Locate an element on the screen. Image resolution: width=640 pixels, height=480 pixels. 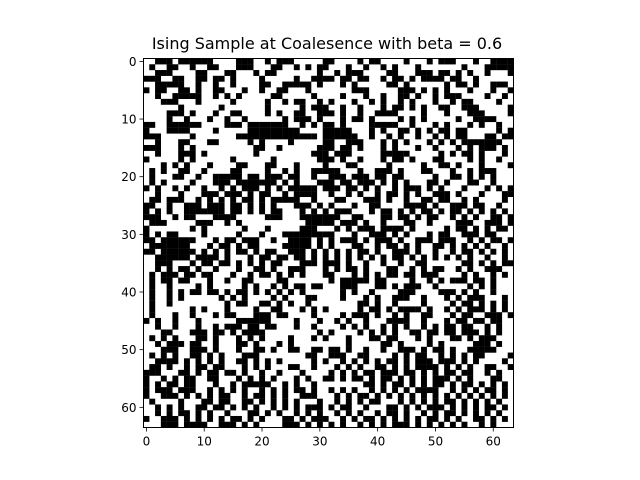
x-tick-label: 10 is located at coordinates (204, 442).